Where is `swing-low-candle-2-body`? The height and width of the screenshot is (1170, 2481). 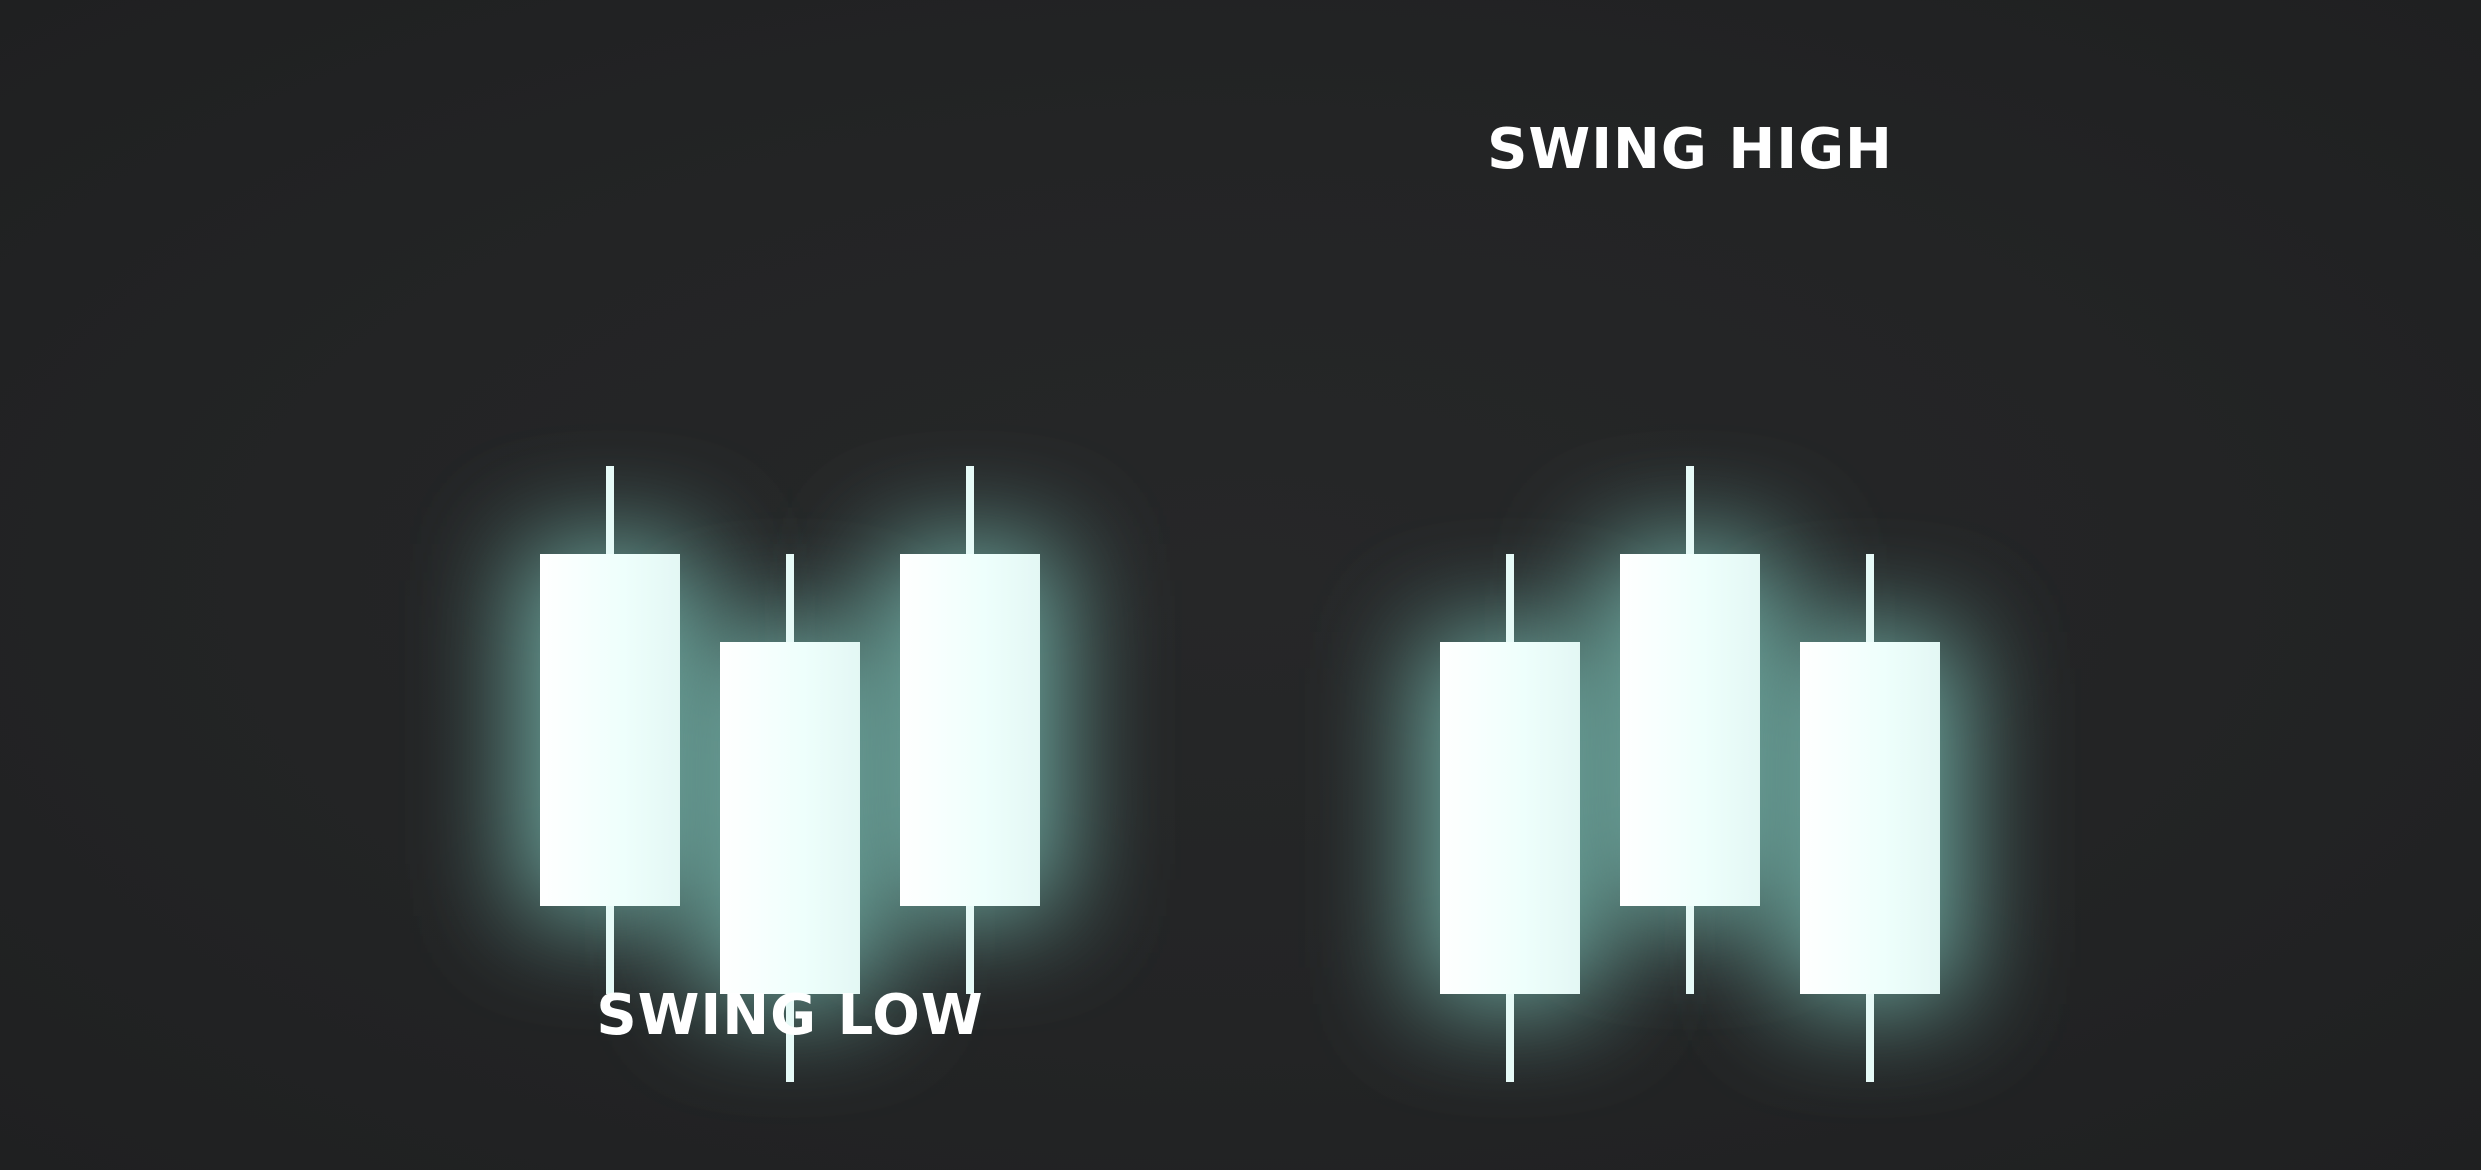 swing-low-candle-2-body is located at coordinates (790, 818).